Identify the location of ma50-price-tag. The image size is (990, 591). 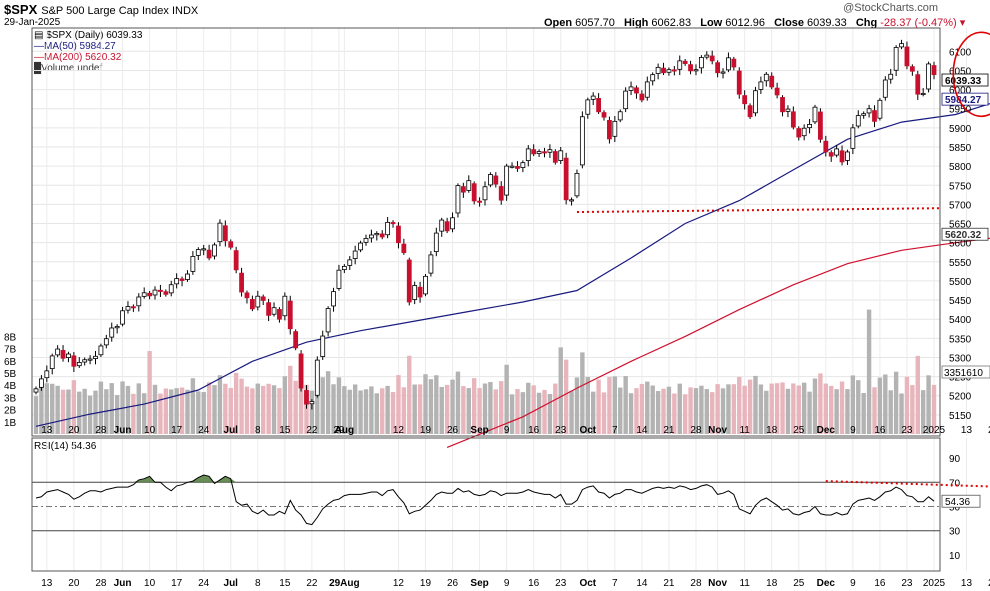
(965, 99).